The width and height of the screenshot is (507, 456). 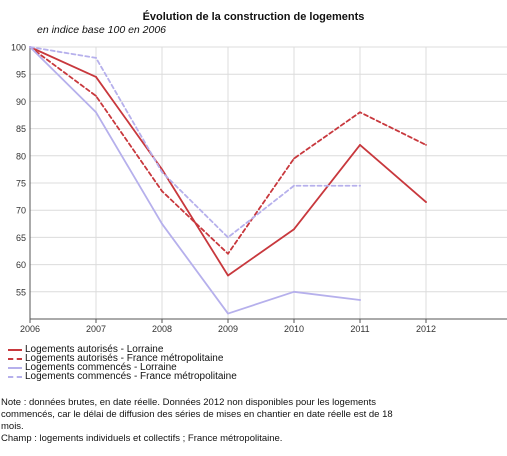 What do you see at coordinates (359, 329) in the screenshot?
I see `x-tick-label-2011: 2011` at bounding box center [359, 329].